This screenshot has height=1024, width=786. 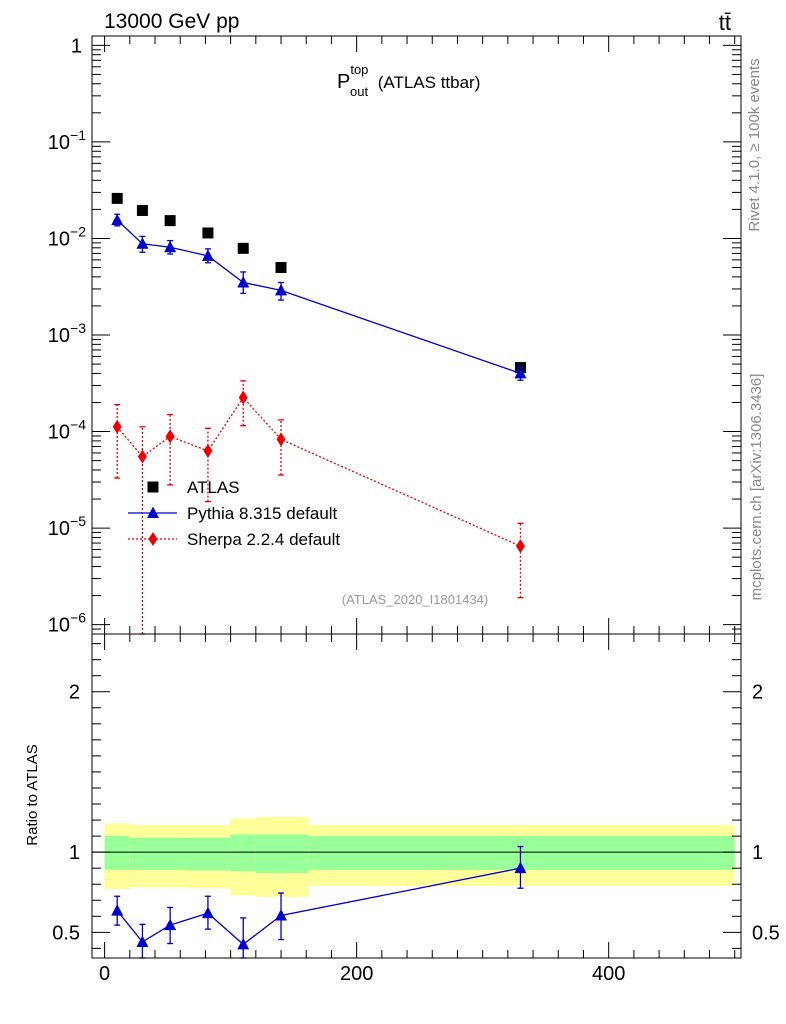 I want to click on legend-label: Pythia 8.315 default, so click(x=262, y=513).